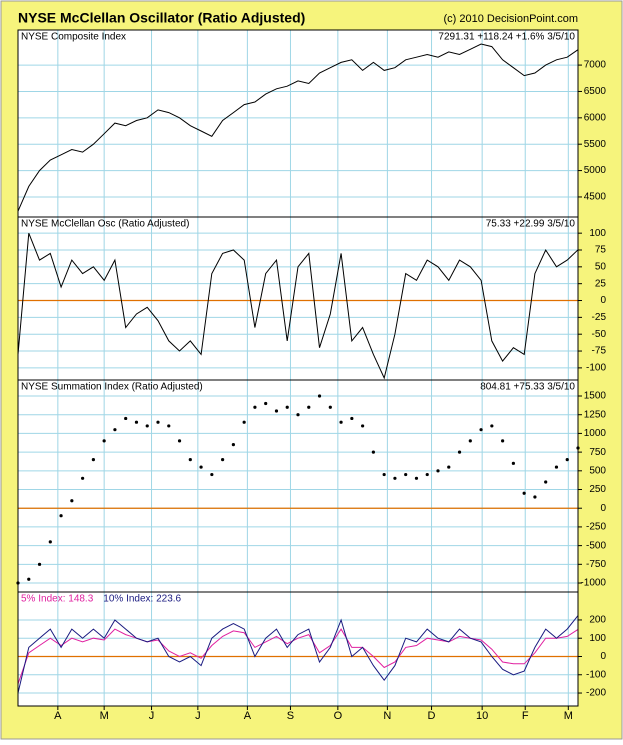 Image resolution: width=623 pixels, height=745 pixels. Describe the element at coordinates (596, 564) in the screenshot. I see `y-tick-label: -750` at that location.